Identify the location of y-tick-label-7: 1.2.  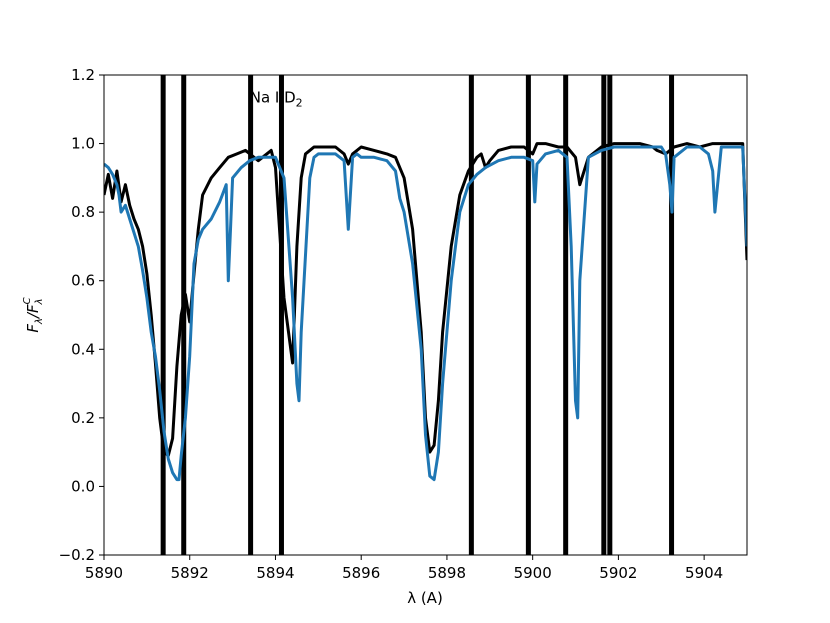
(83, 75).